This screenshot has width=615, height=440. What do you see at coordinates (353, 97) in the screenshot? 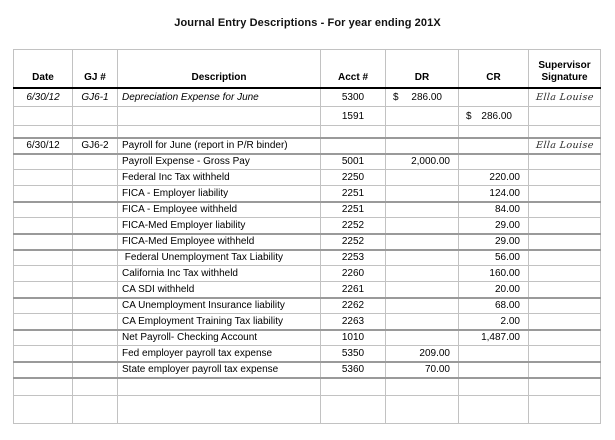
I see `cell-acct: 5300` at bounding box center [353, 97].